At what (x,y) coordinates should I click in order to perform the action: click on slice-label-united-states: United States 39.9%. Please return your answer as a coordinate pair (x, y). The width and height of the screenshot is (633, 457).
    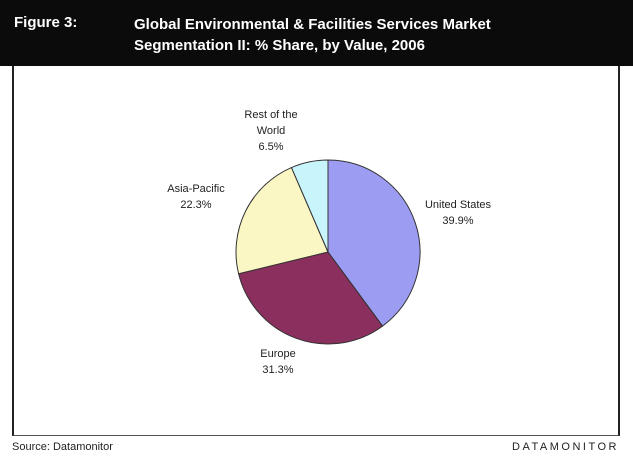
    Looking at the image, I should click on (458, 213).